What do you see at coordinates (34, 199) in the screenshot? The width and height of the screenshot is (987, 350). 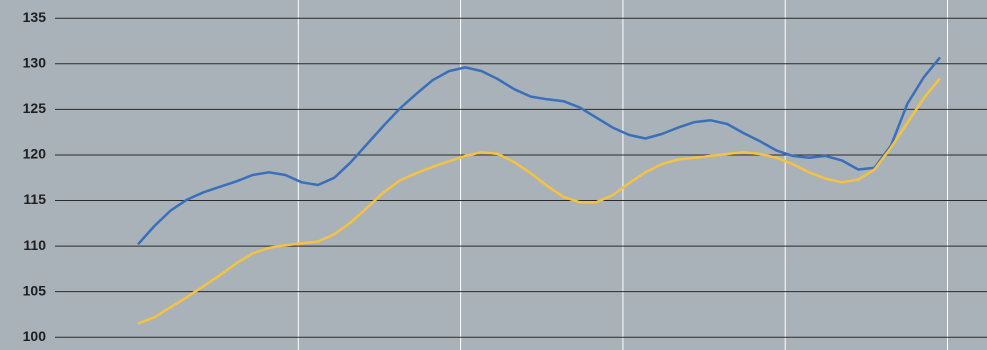 I see `y-tick-label: 115` at bounding box center [34, 199].